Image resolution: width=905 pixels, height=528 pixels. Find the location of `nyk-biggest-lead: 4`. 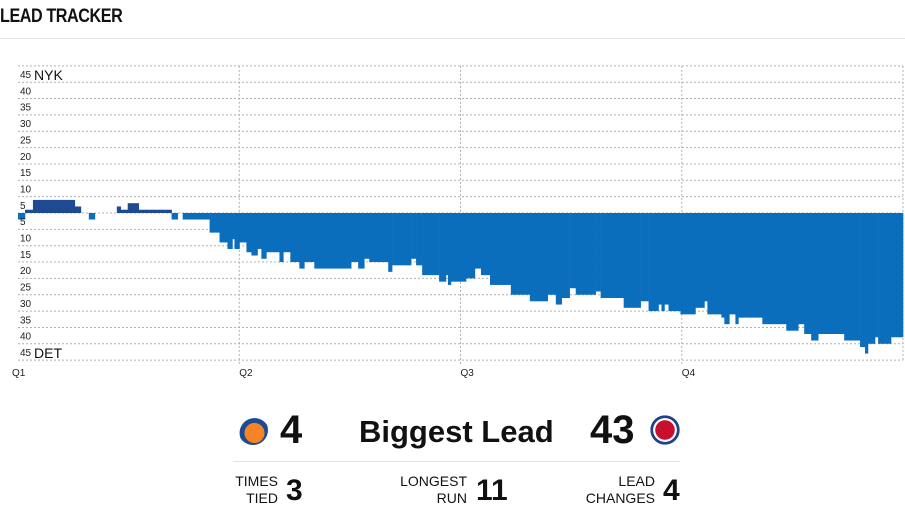

nyk-biggest-lead: 4 is located at coordinates (291, 430).